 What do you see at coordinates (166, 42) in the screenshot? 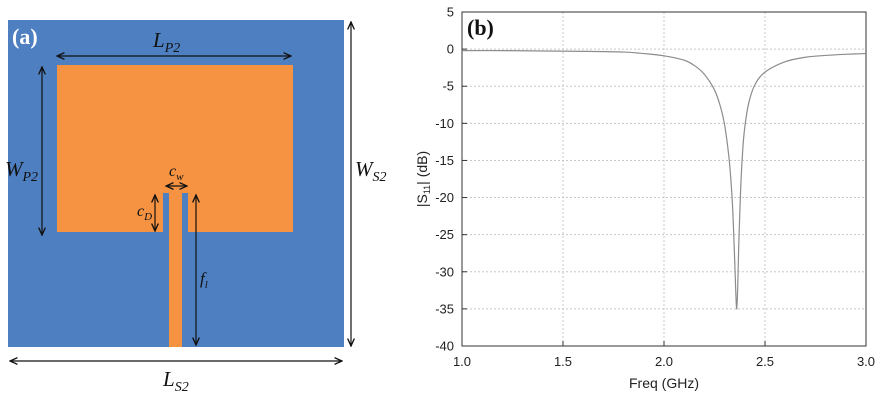
I see `patch-length-label: LP2` at bounding box center [166, 42].